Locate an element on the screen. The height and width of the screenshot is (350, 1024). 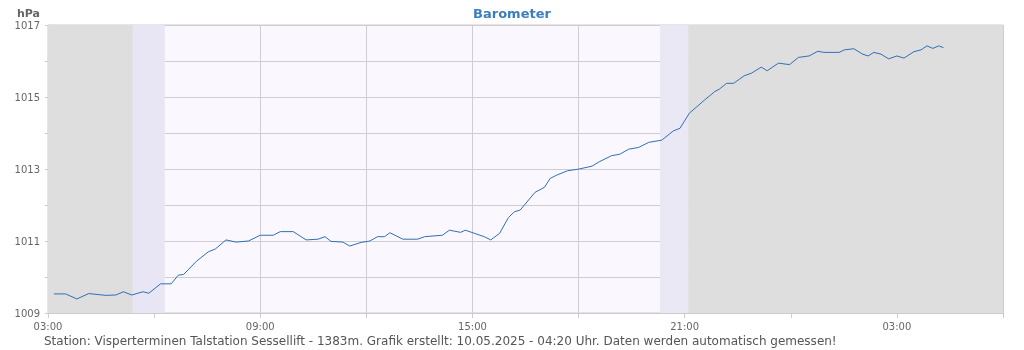
y-tick-label: 1013 is located at coordinates (27, 169).